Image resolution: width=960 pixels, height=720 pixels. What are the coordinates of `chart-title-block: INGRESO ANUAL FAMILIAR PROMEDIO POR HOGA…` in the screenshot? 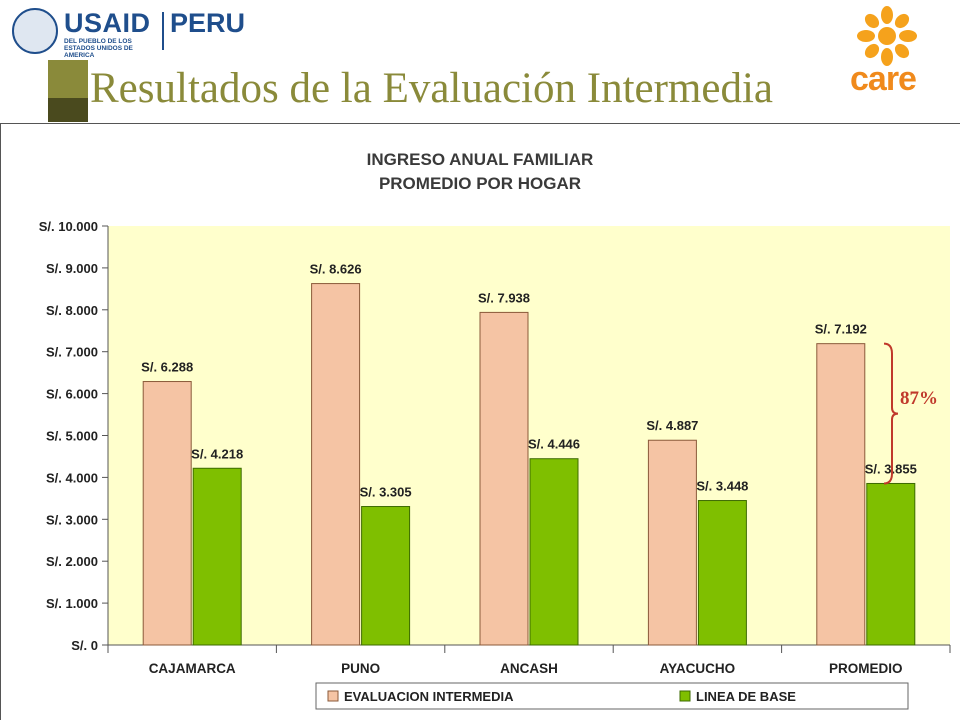 It's located at (480, 172).